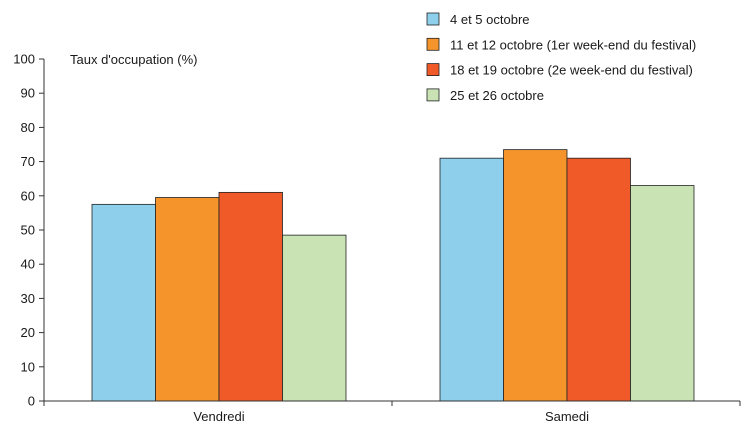 The height and width of the screenshot is (429, 751). What do you see at coordinates (490, 19) in the screenshot?
I see `legend-label: 4 et 5 octobre` at bounding box center [490, 19].